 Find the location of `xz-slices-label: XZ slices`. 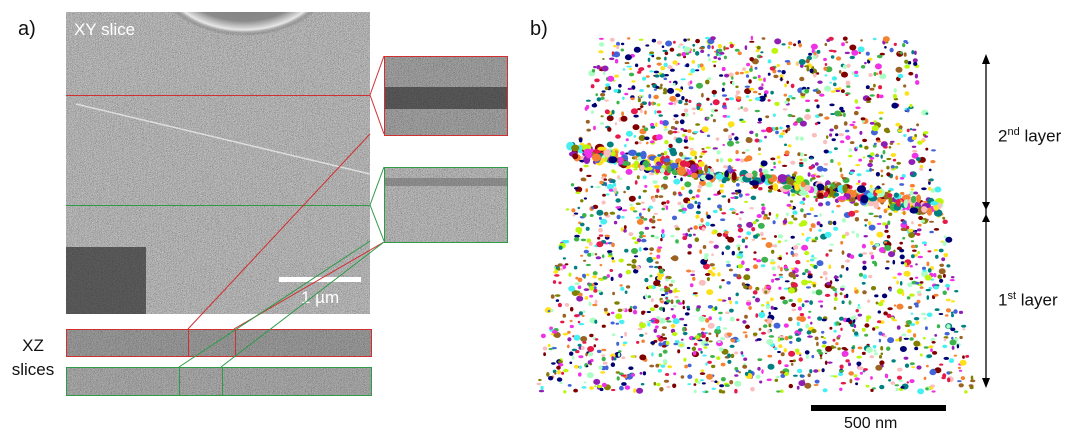

xz-slices-label: XZ slices is located at coordinates (33, 358).